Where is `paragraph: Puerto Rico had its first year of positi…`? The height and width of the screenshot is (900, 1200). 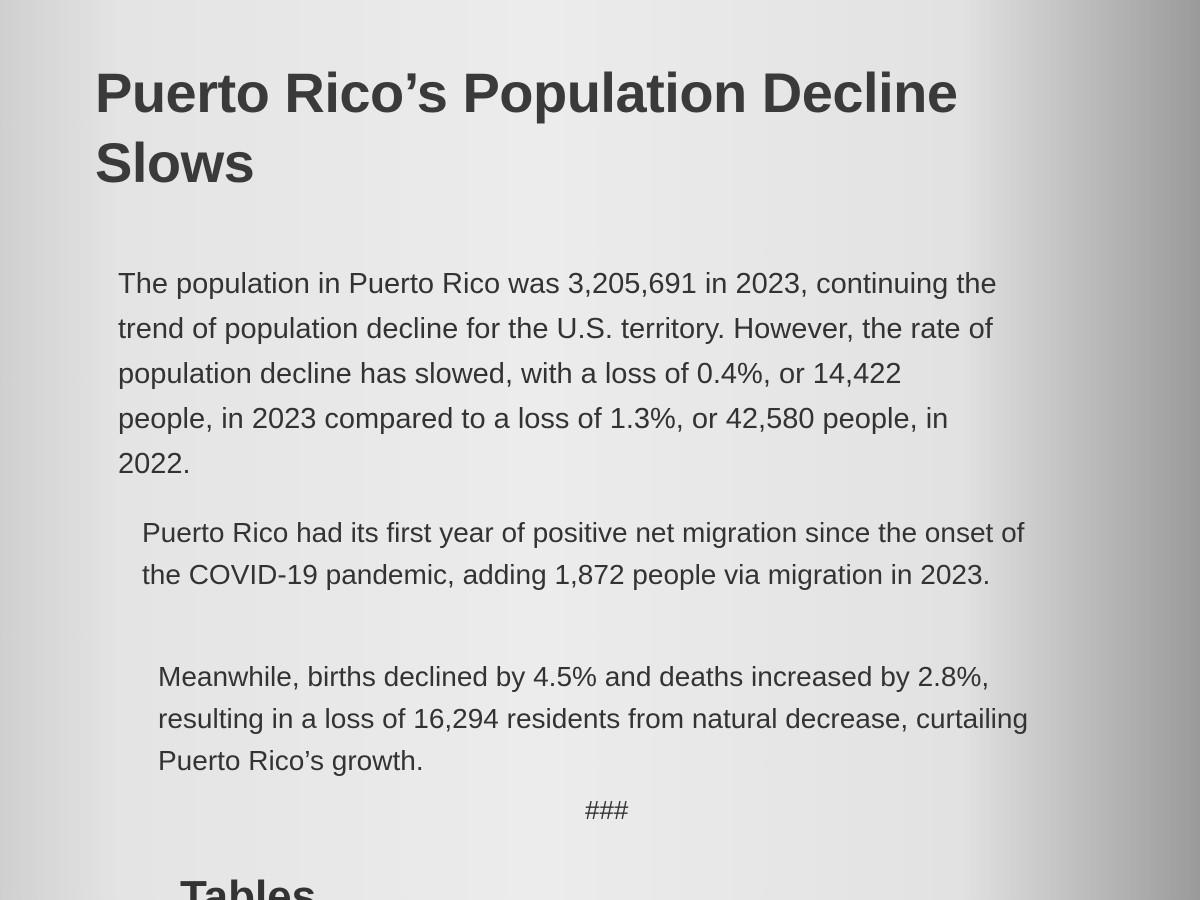 paragraph: Puerto Rico had its first year of positi… is located at coordinates (583, 553).